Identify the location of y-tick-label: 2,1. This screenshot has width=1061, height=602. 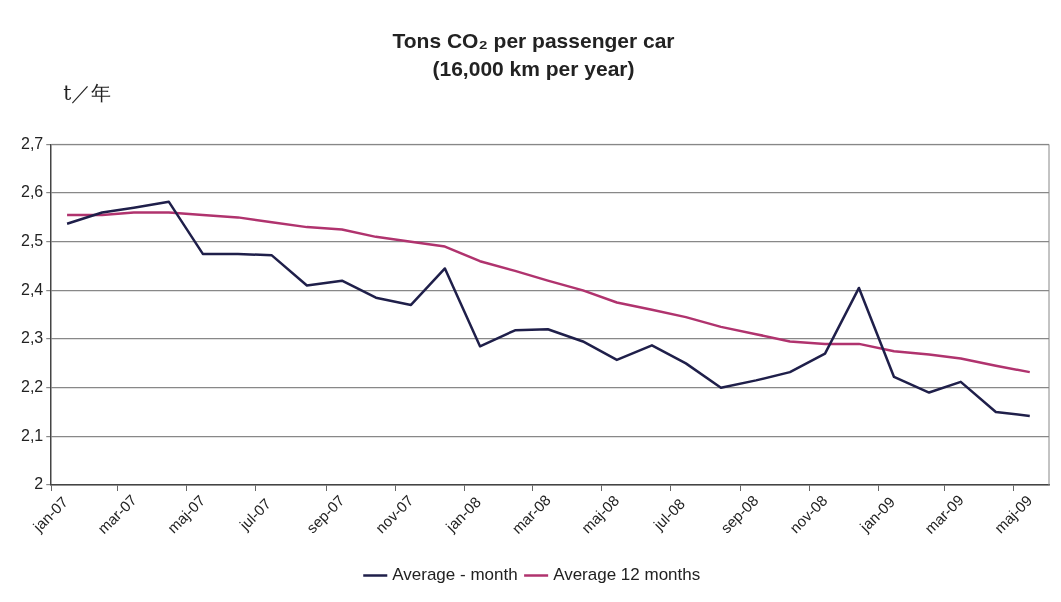
(32, 435).